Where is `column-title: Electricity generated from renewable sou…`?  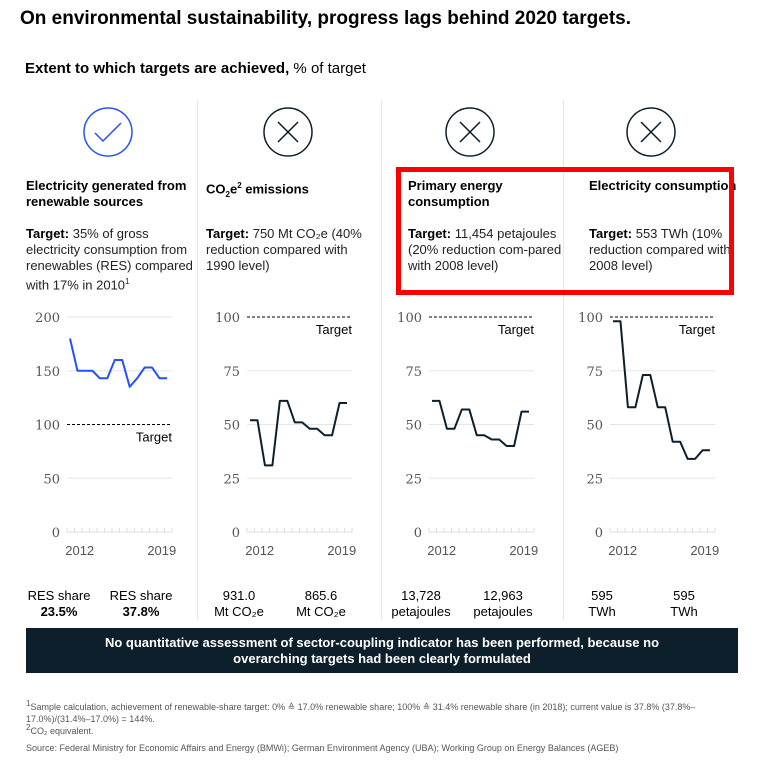
column-title: Electricity generated from renewable sou… is located at coordinates (106, 193).